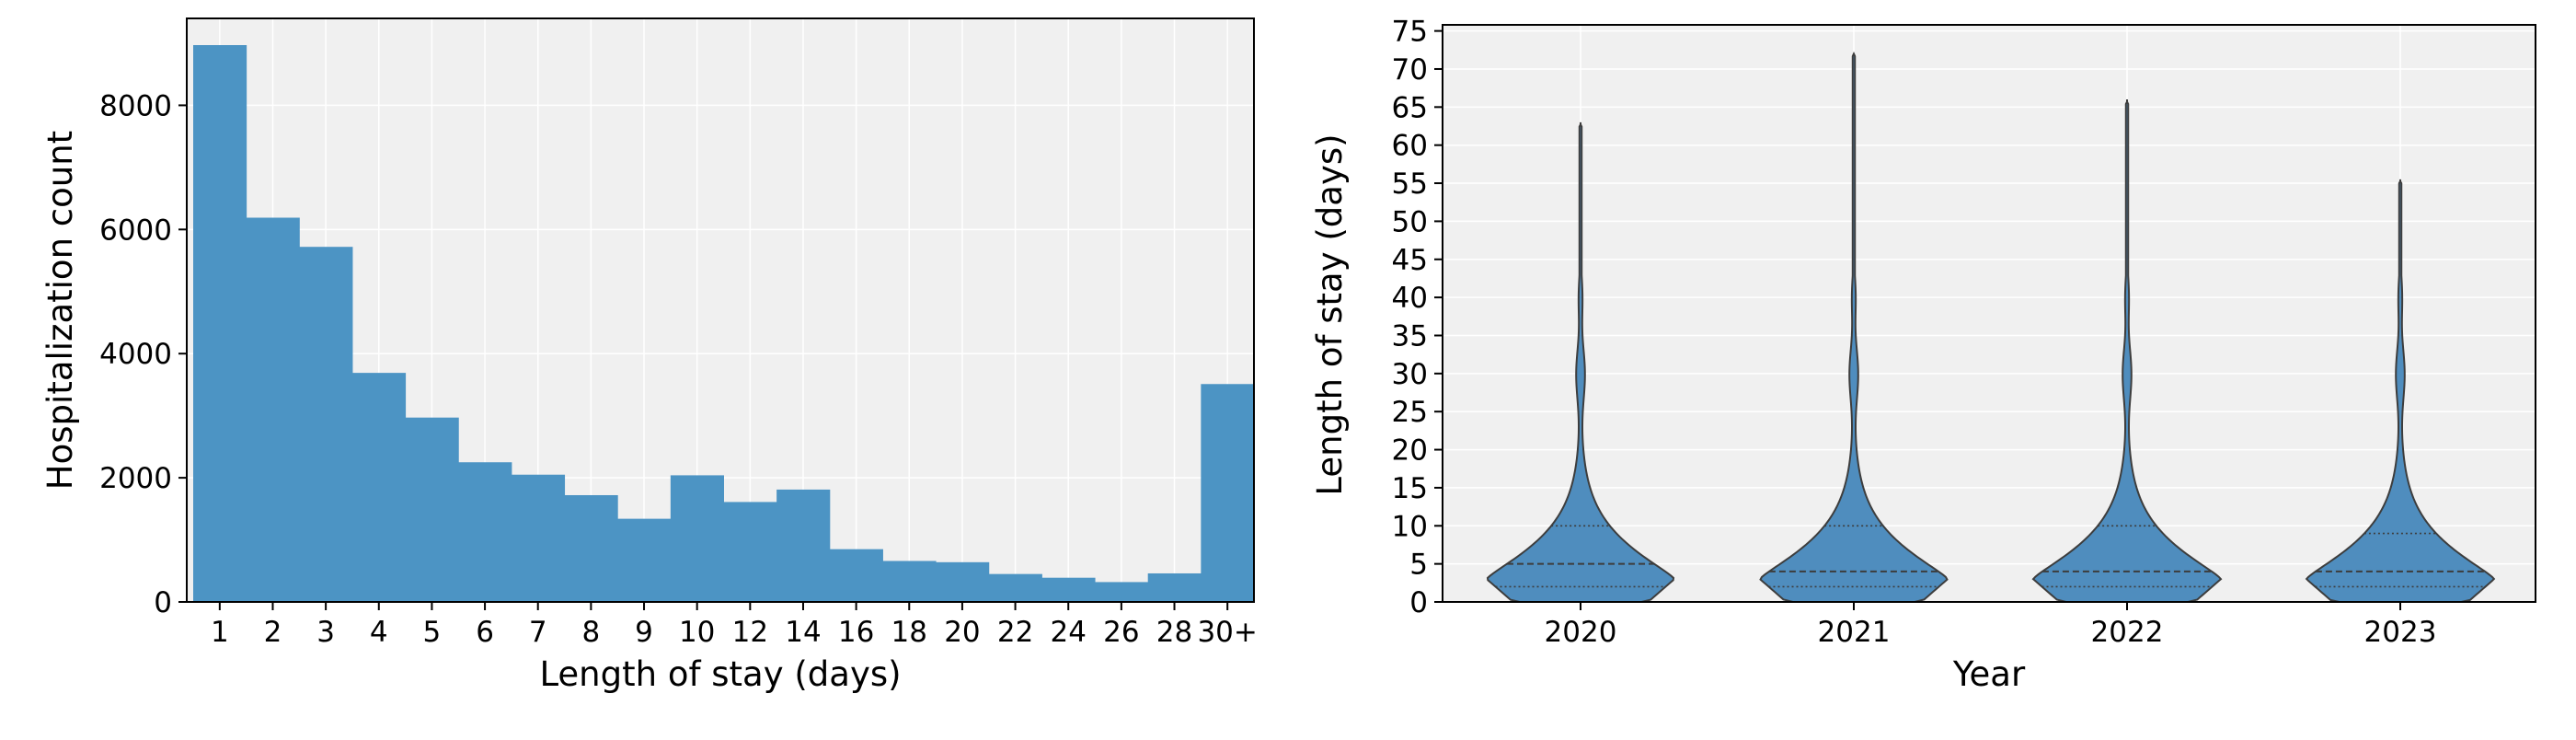  What do you see at coordinates (1418, 565) in the screenshot?
I see `violin-y-tick-label: 5` at bounding box center [1418, 565].